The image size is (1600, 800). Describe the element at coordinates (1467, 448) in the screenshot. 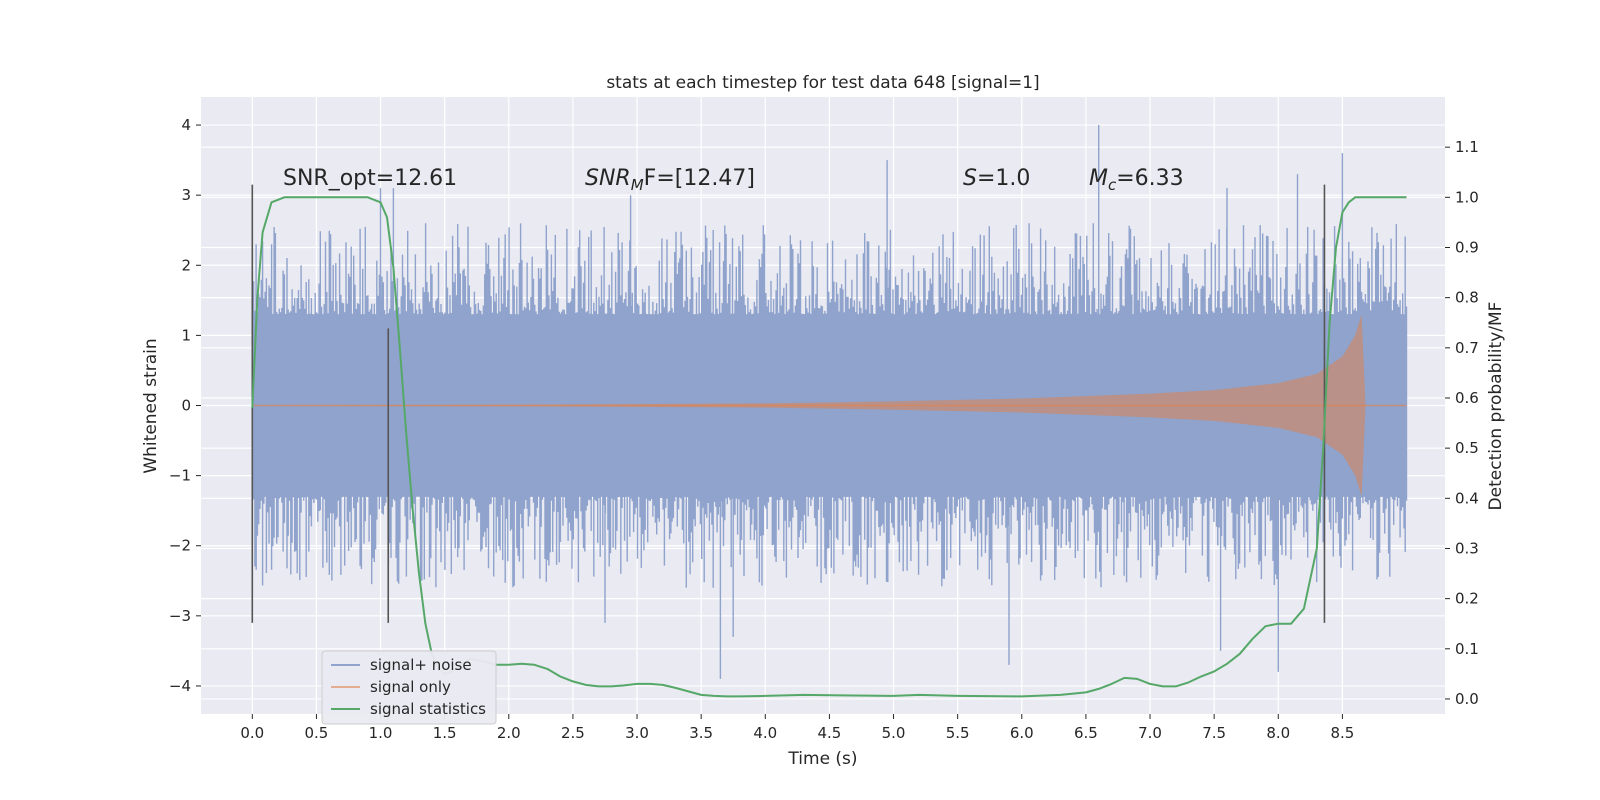

I see `y2-tick-label: 0.5` at that location.